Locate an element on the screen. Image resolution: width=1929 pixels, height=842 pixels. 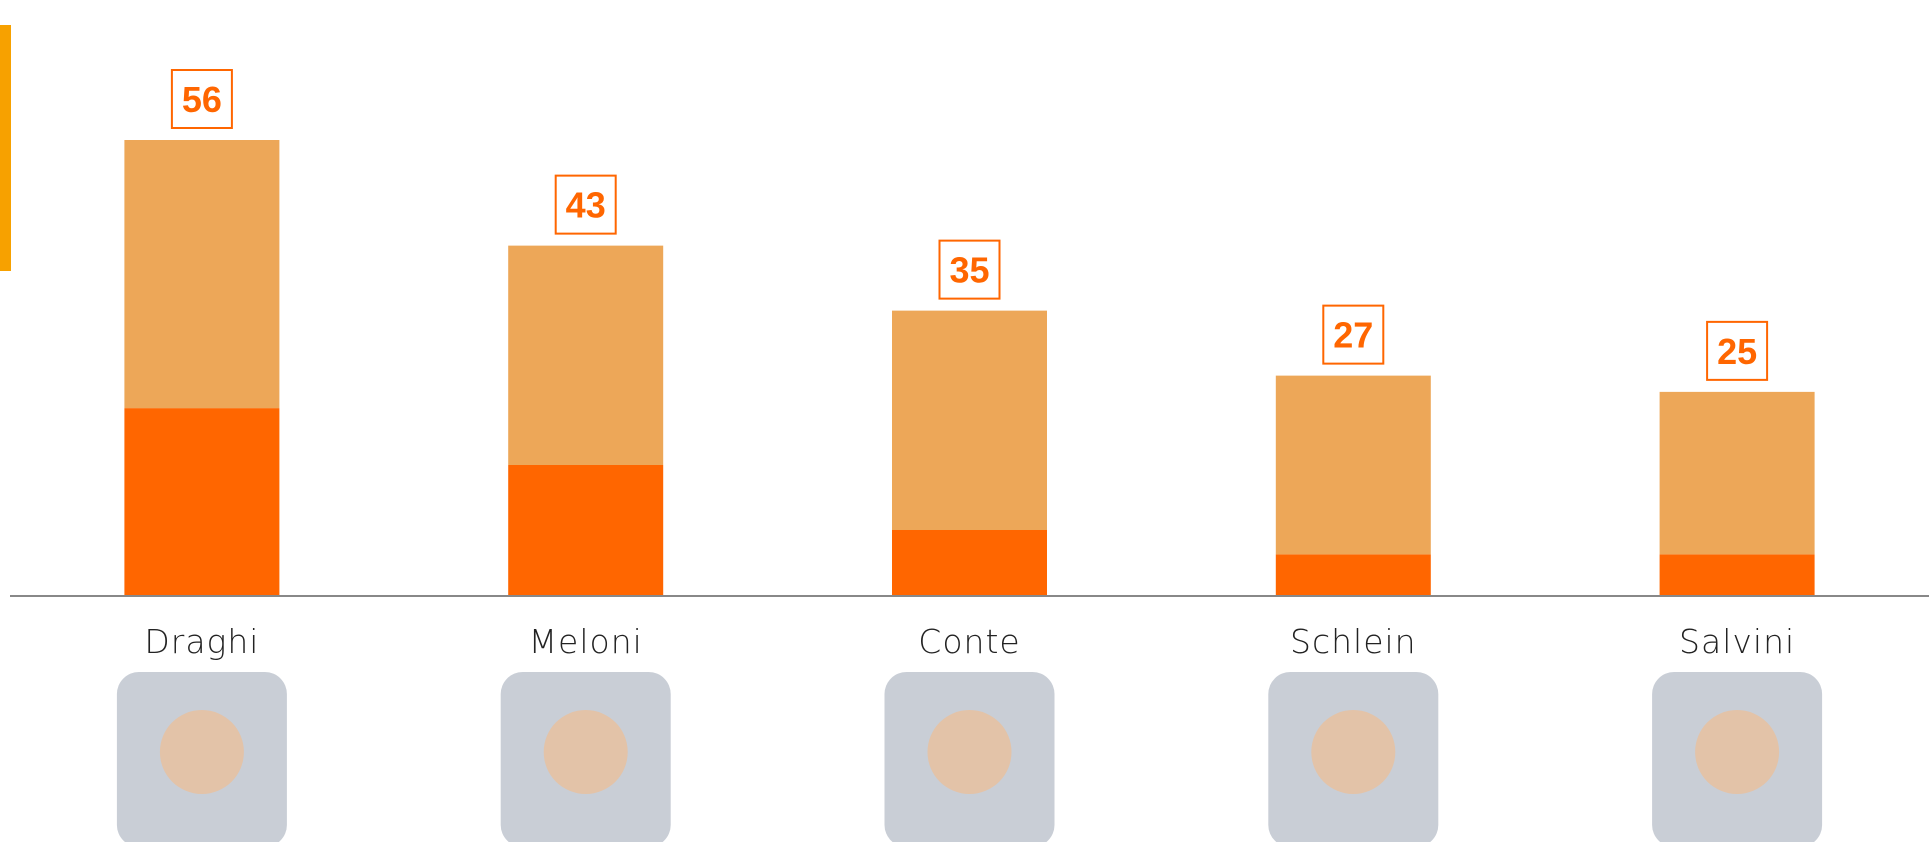
value-label: 27 is located at coordinates (1353, 335).